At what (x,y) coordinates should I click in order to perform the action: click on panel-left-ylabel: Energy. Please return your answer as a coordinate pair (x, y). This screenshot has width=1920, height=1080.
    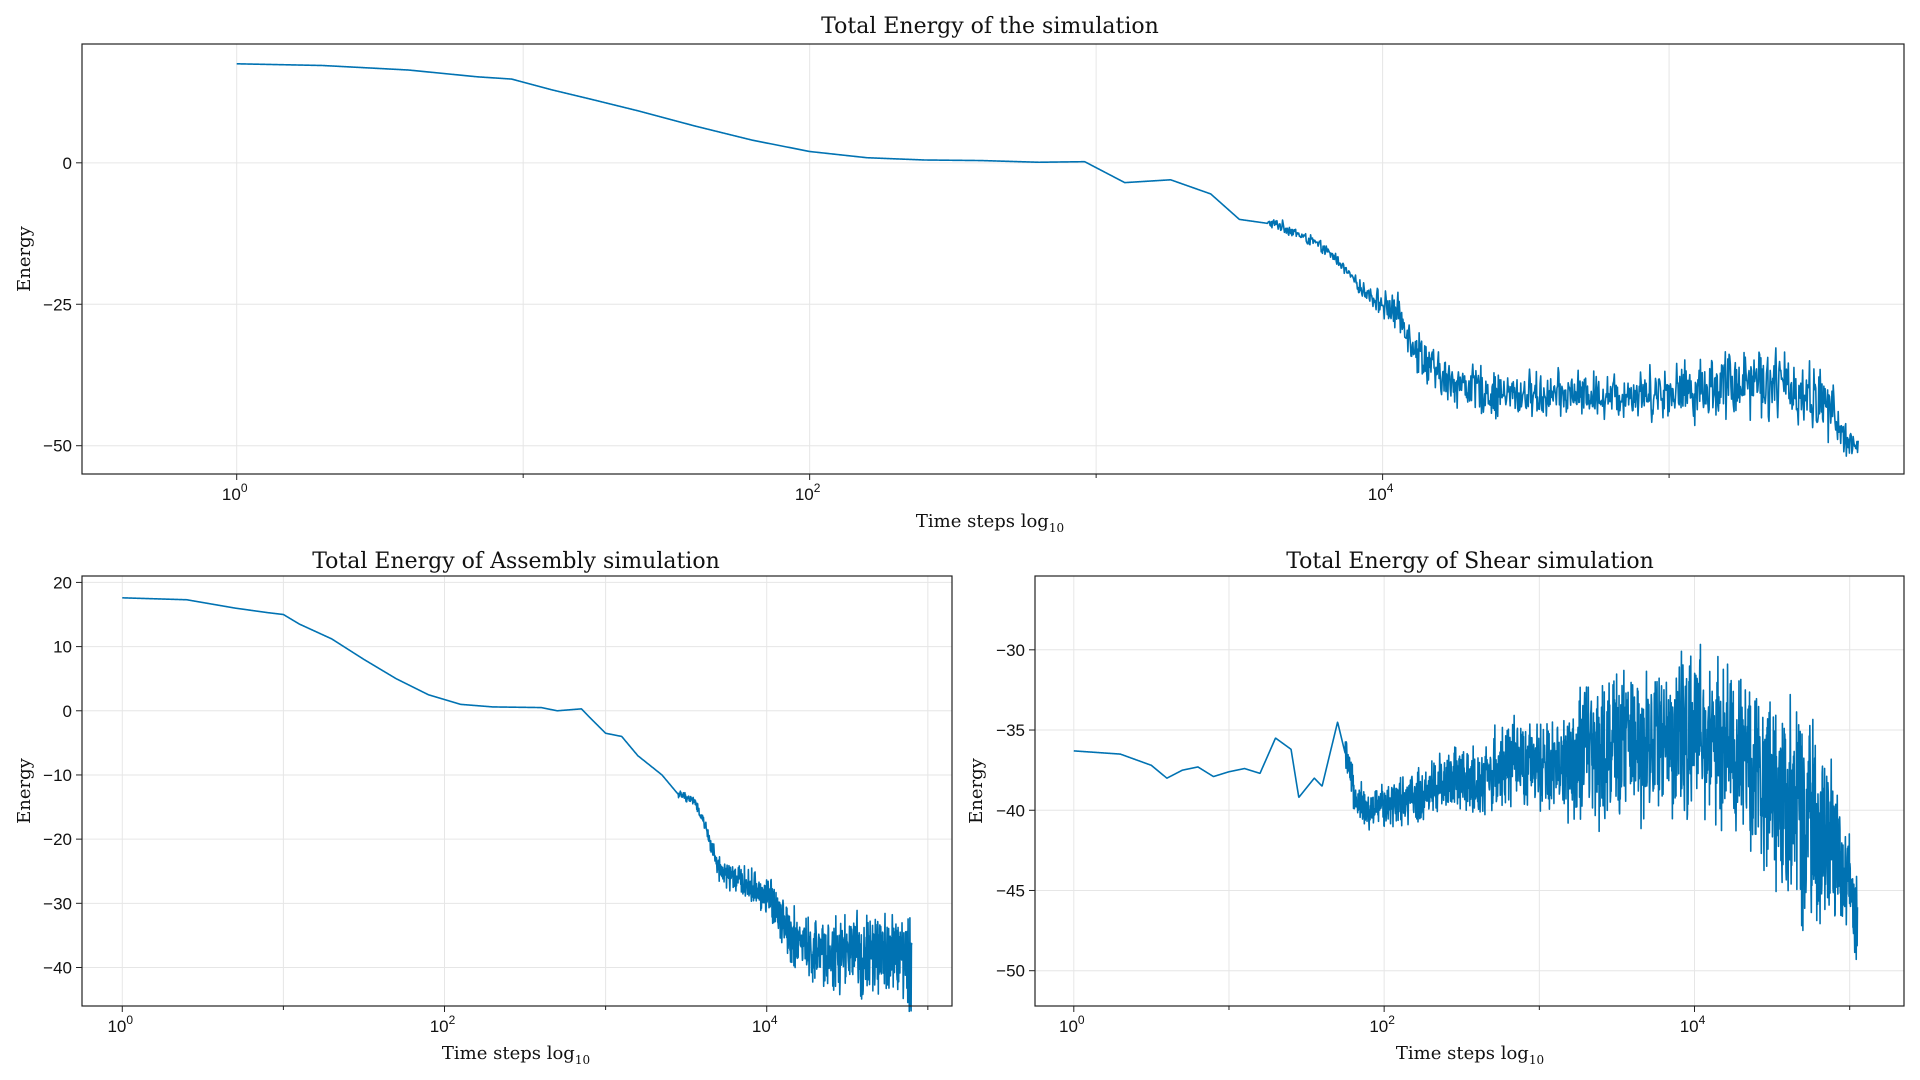
    Looking at the image, I should click on (24, 790).